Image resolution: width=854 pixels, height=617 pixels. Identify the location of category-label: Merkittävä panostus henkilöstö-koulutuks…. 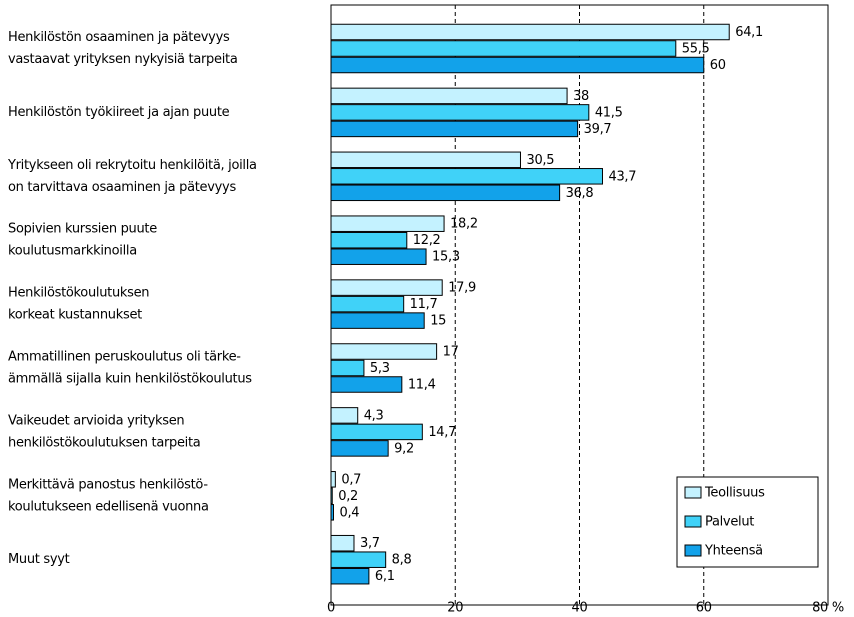
(108, 495).